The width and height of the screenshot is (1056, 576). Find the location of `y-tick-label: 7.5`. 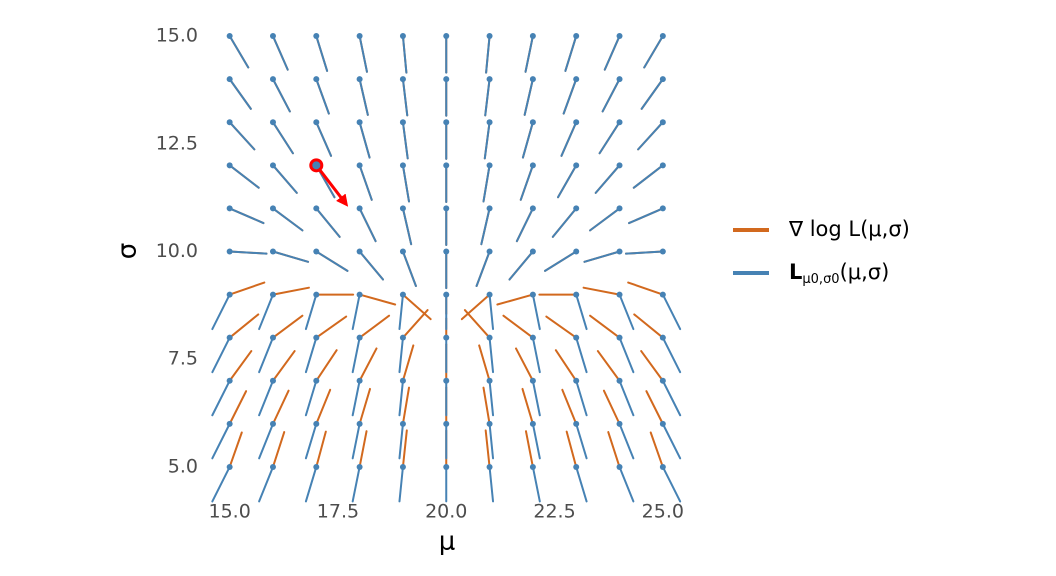

y-tick-label: 7.5 is located at coordinates (183, 359).